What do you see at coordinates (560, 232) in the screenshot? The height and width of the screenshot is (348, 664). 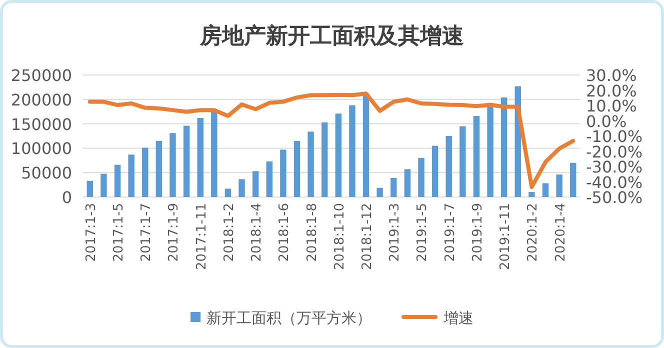 I see `x-tick-label: 2020:1-4` at bounding box center [560, 232].